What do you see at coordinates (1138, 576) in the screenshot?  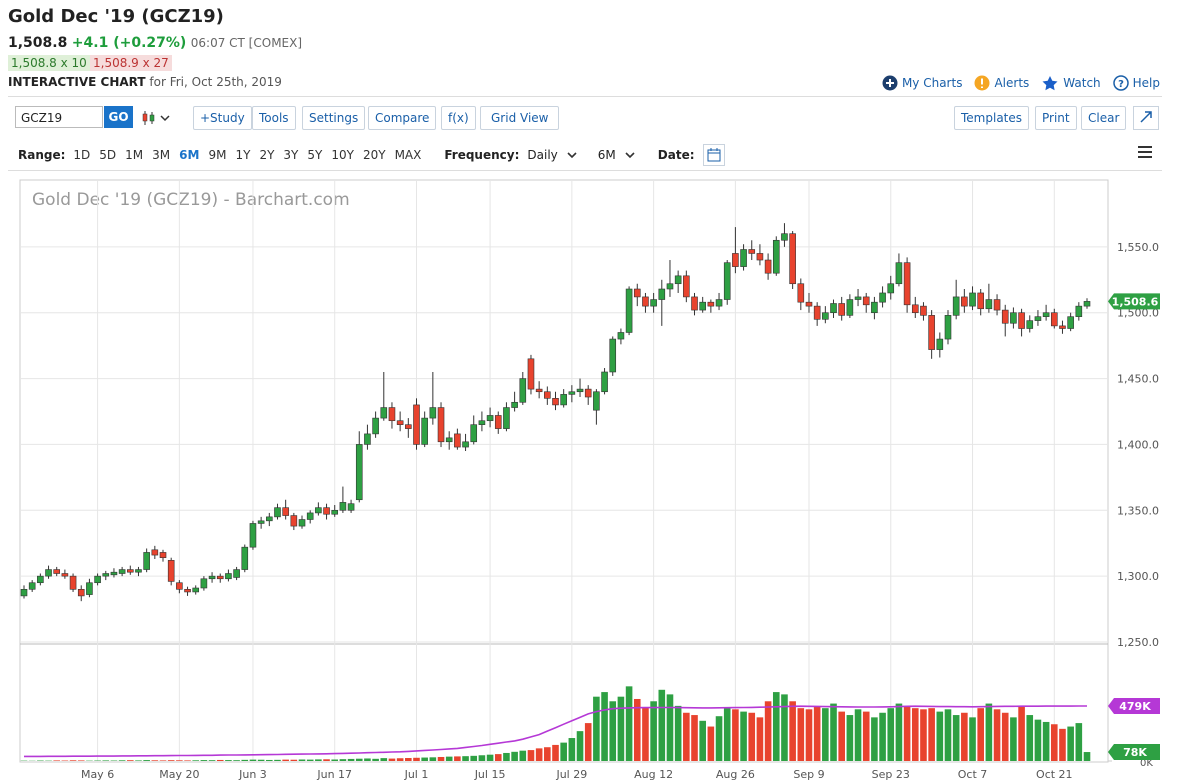 I see `y-tick-label: 1,300.0` at bounding box center [1138, 576].